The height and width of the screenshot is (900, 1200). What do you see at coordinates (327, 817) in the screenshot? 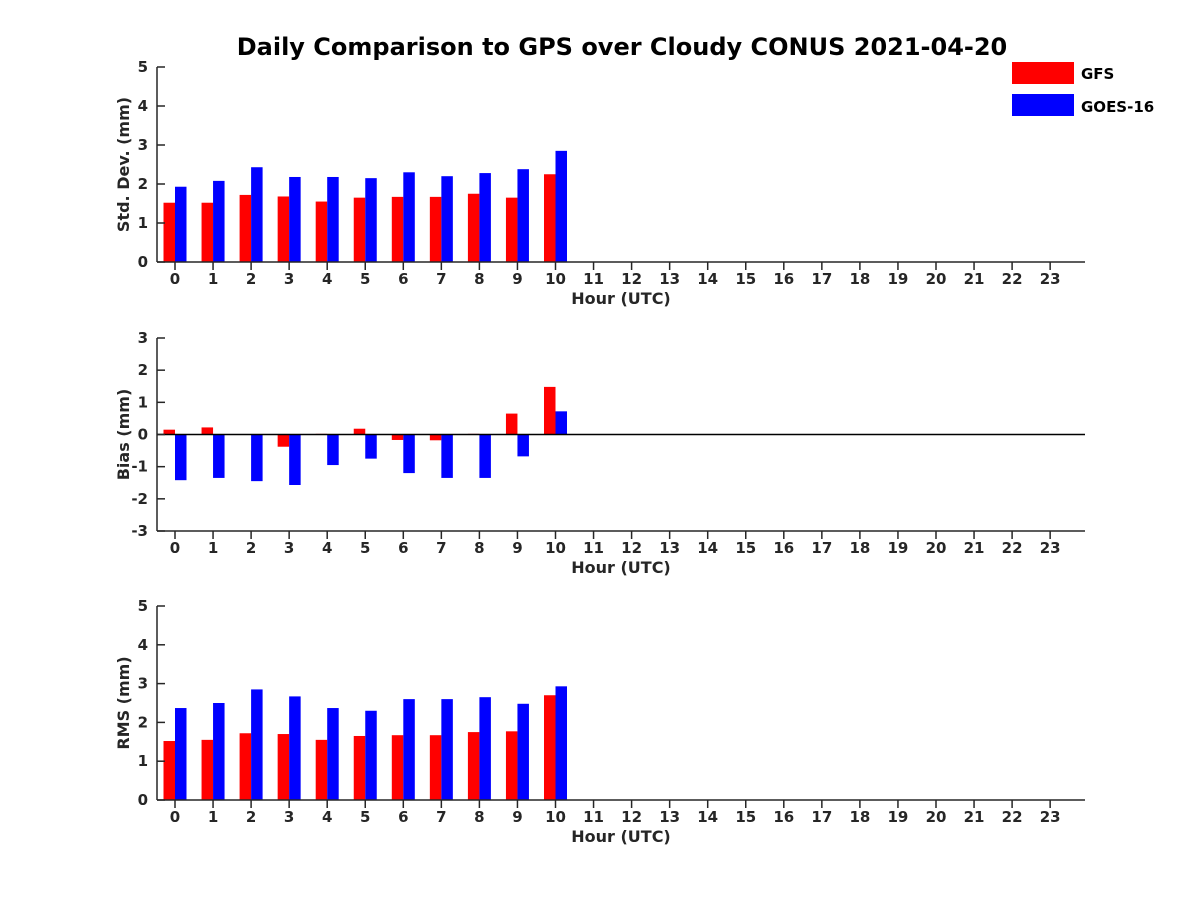
I see `rms-x-tick-label: 4` at bounding box center [327, 817].